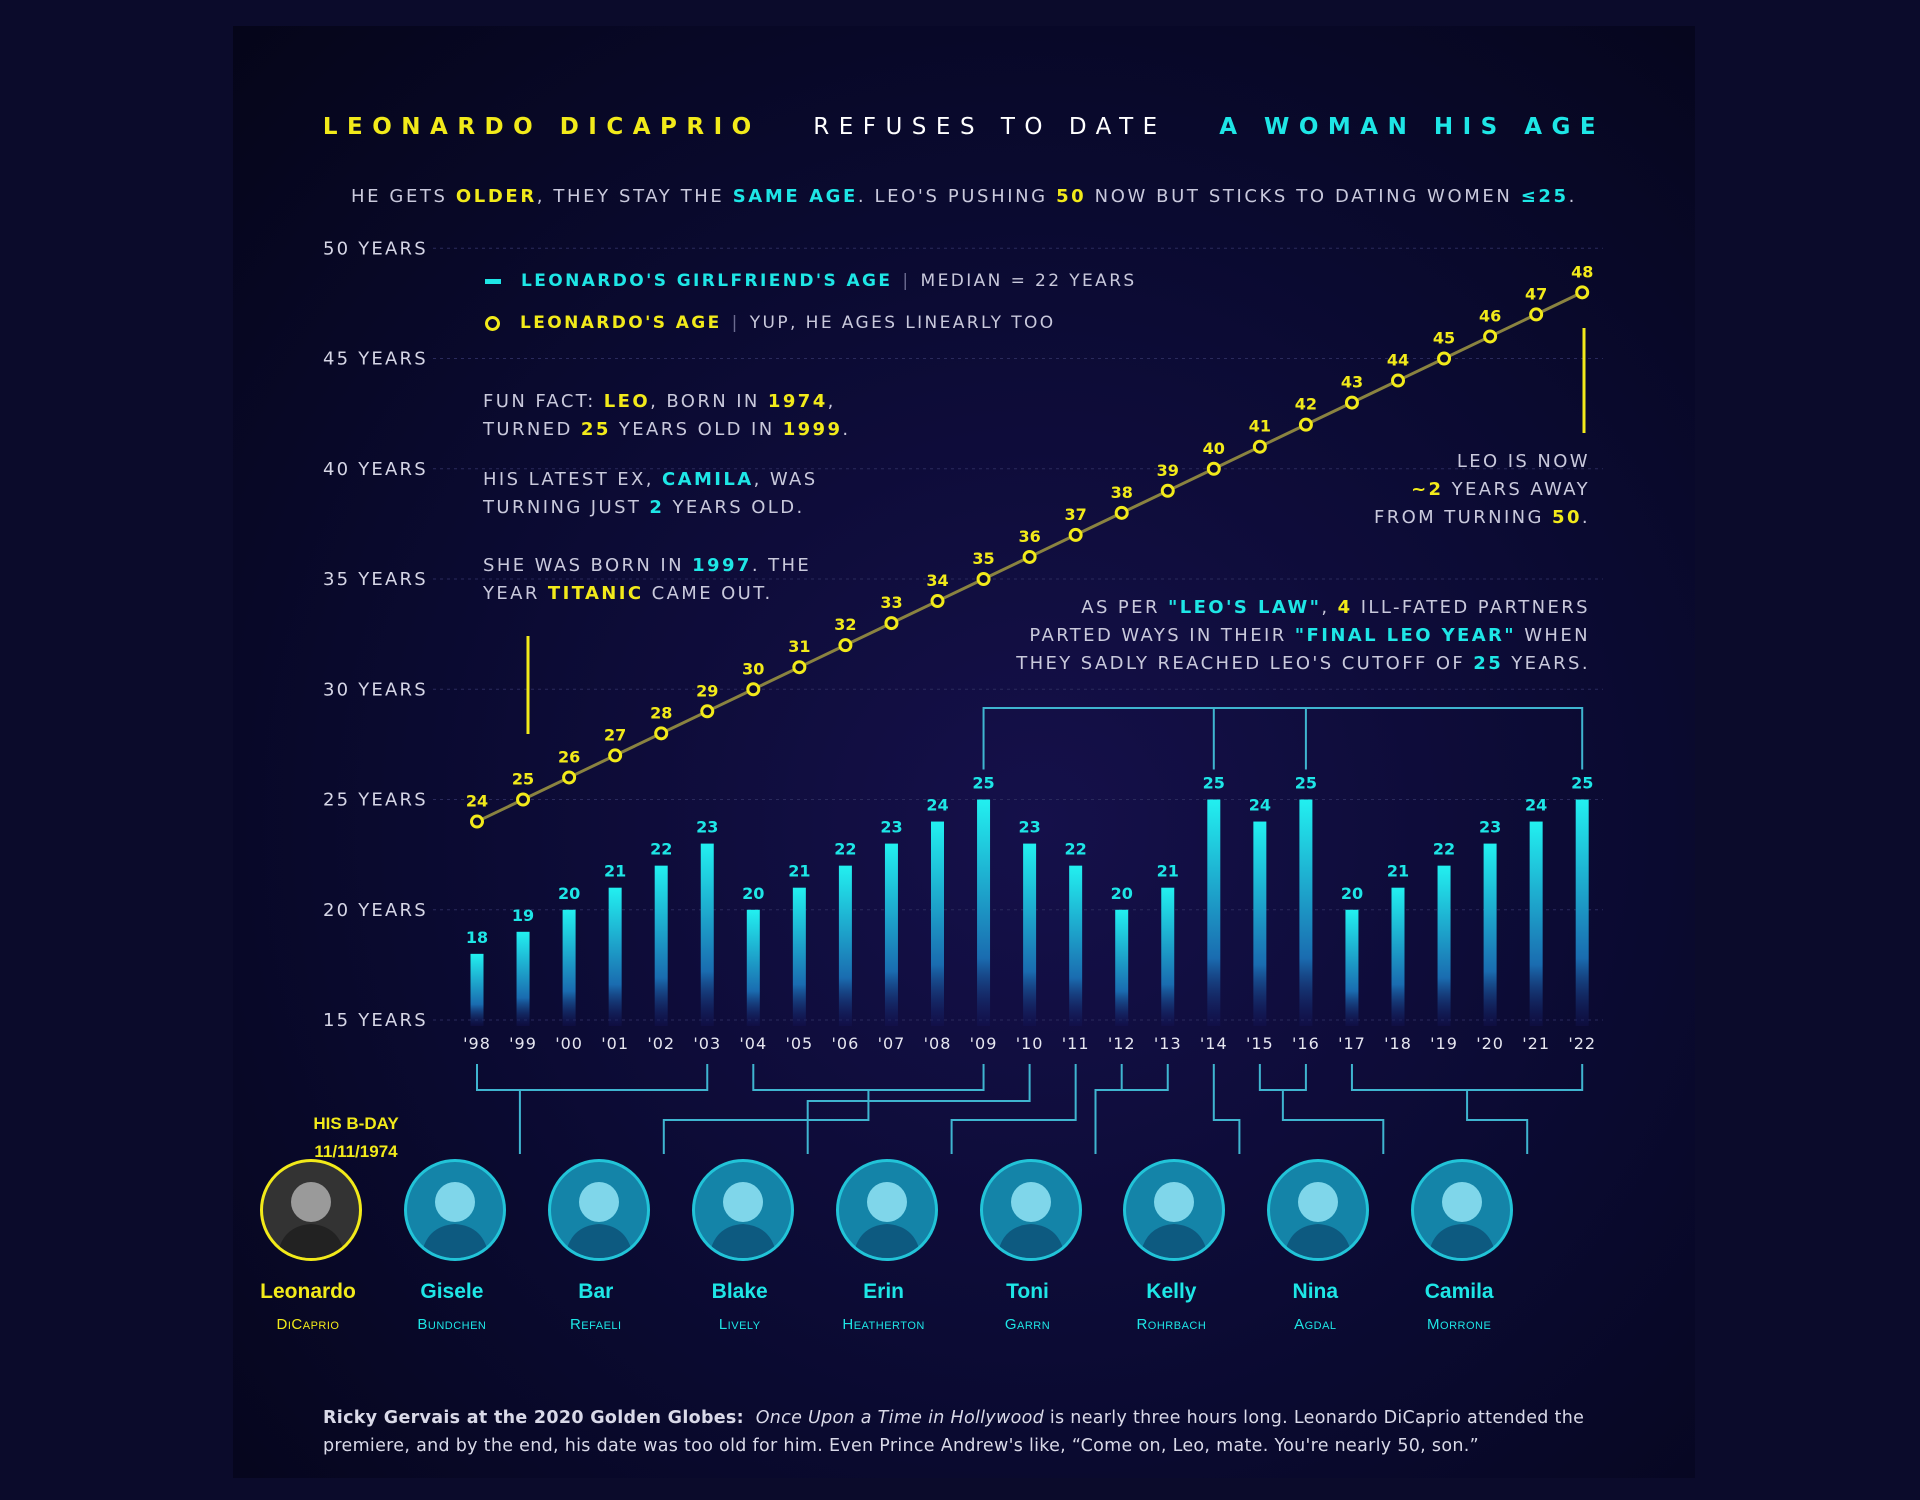 The width and height of the screenshot is (1920, 1500). Describe the element at coordinates (1122, 1043) in the screenshot. I see `x-tick-label: '12` at that location.